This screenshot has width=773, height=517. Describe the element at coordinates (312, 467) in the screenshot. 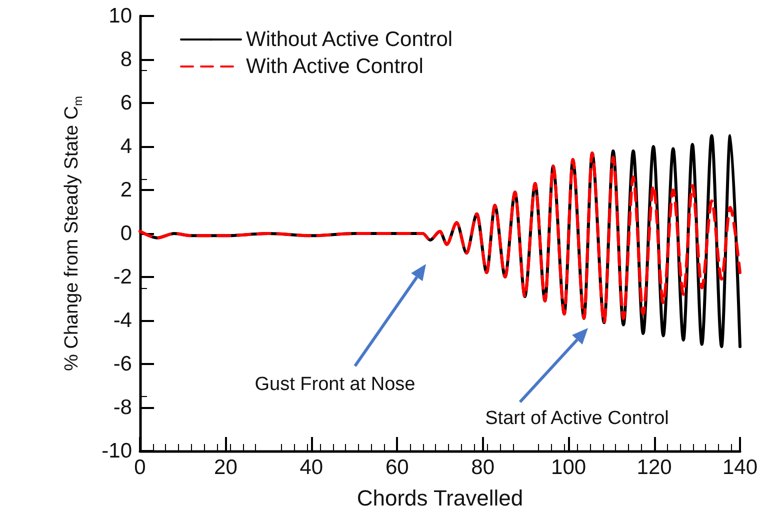

I see `x-tick-label: 40` at that location.